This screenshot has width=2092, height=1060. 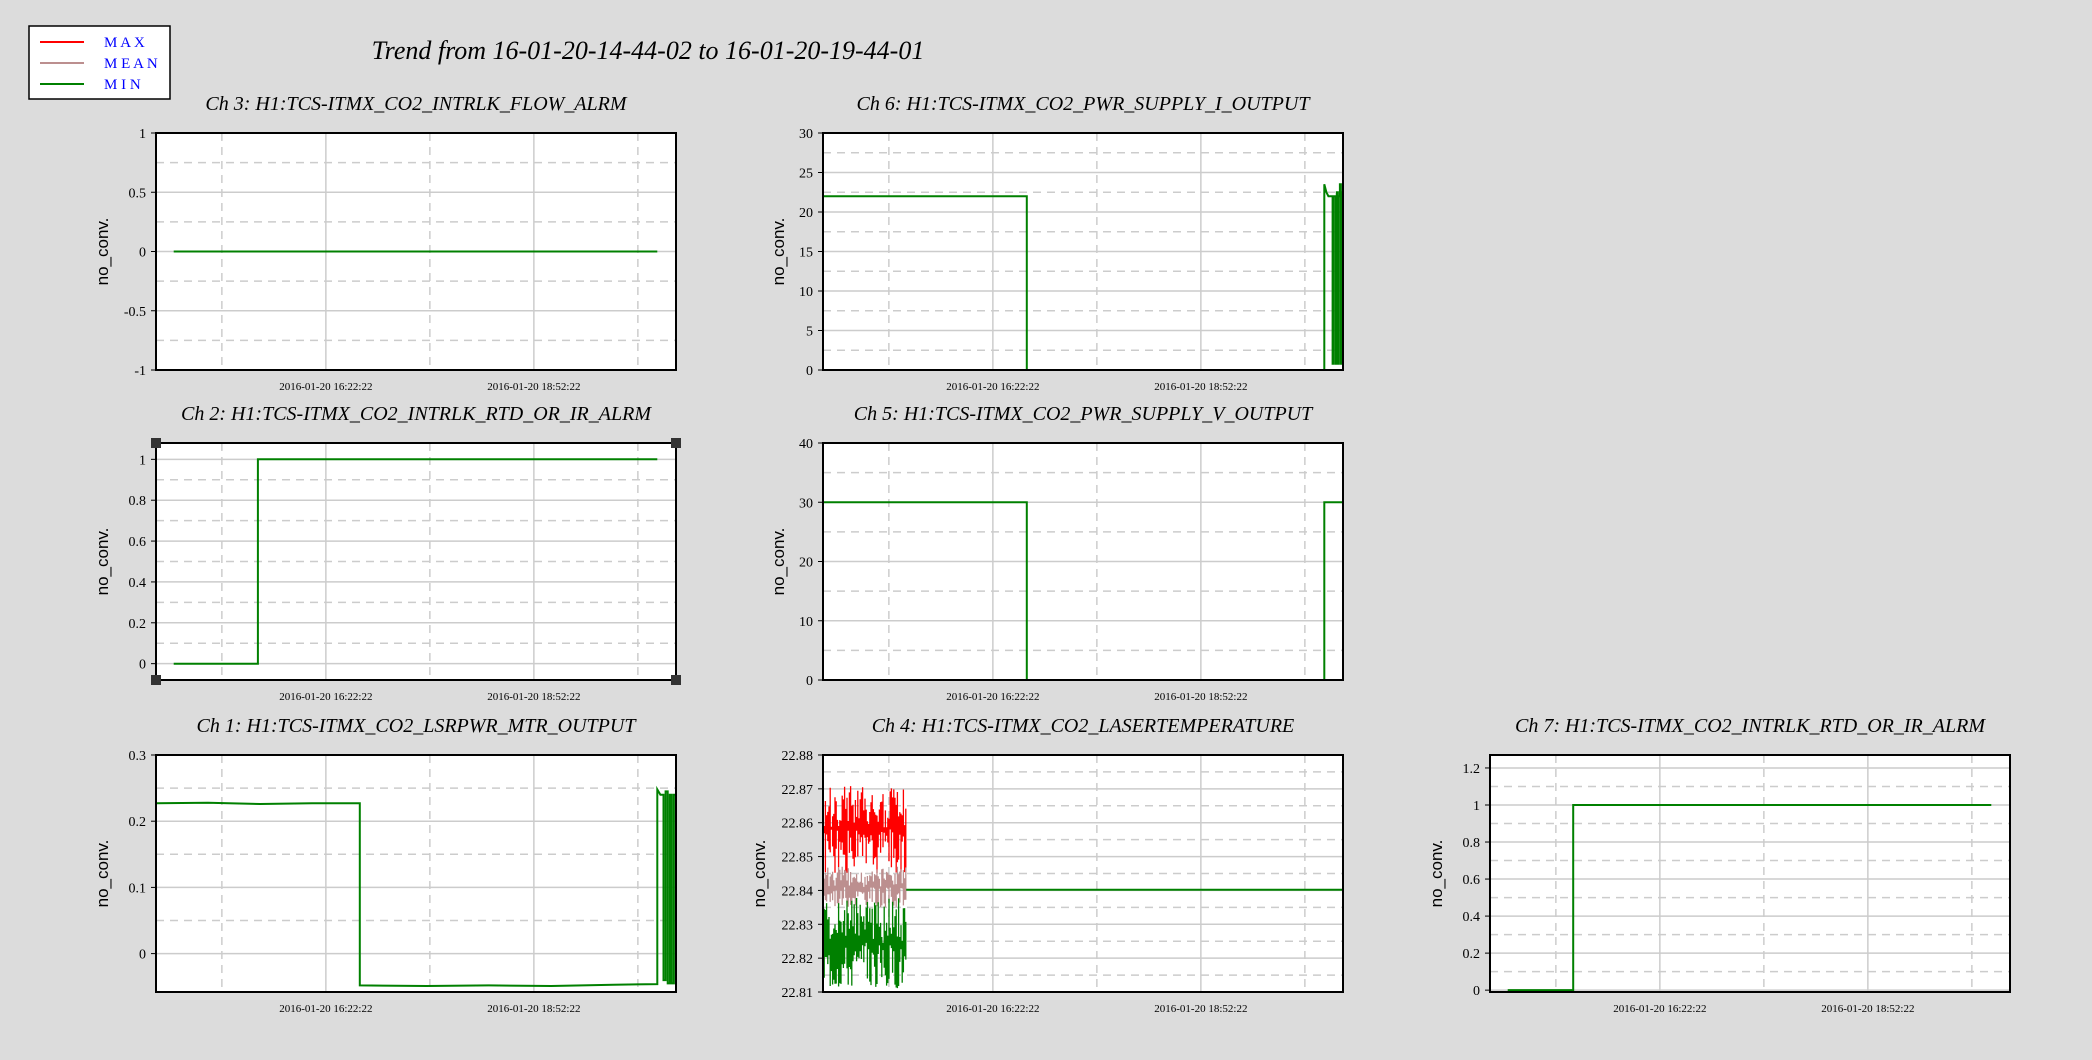 What do you see at coordinates (138, 193) in the screenshot?
I see `y-tick-label: 0.5` at bounding box center [138, 193].